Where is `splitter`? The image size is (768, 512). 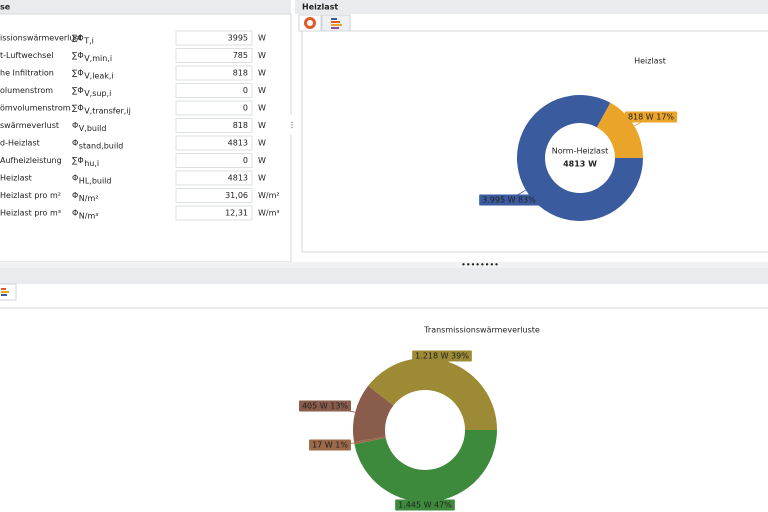
splitter is located at coordinates (292, 125).